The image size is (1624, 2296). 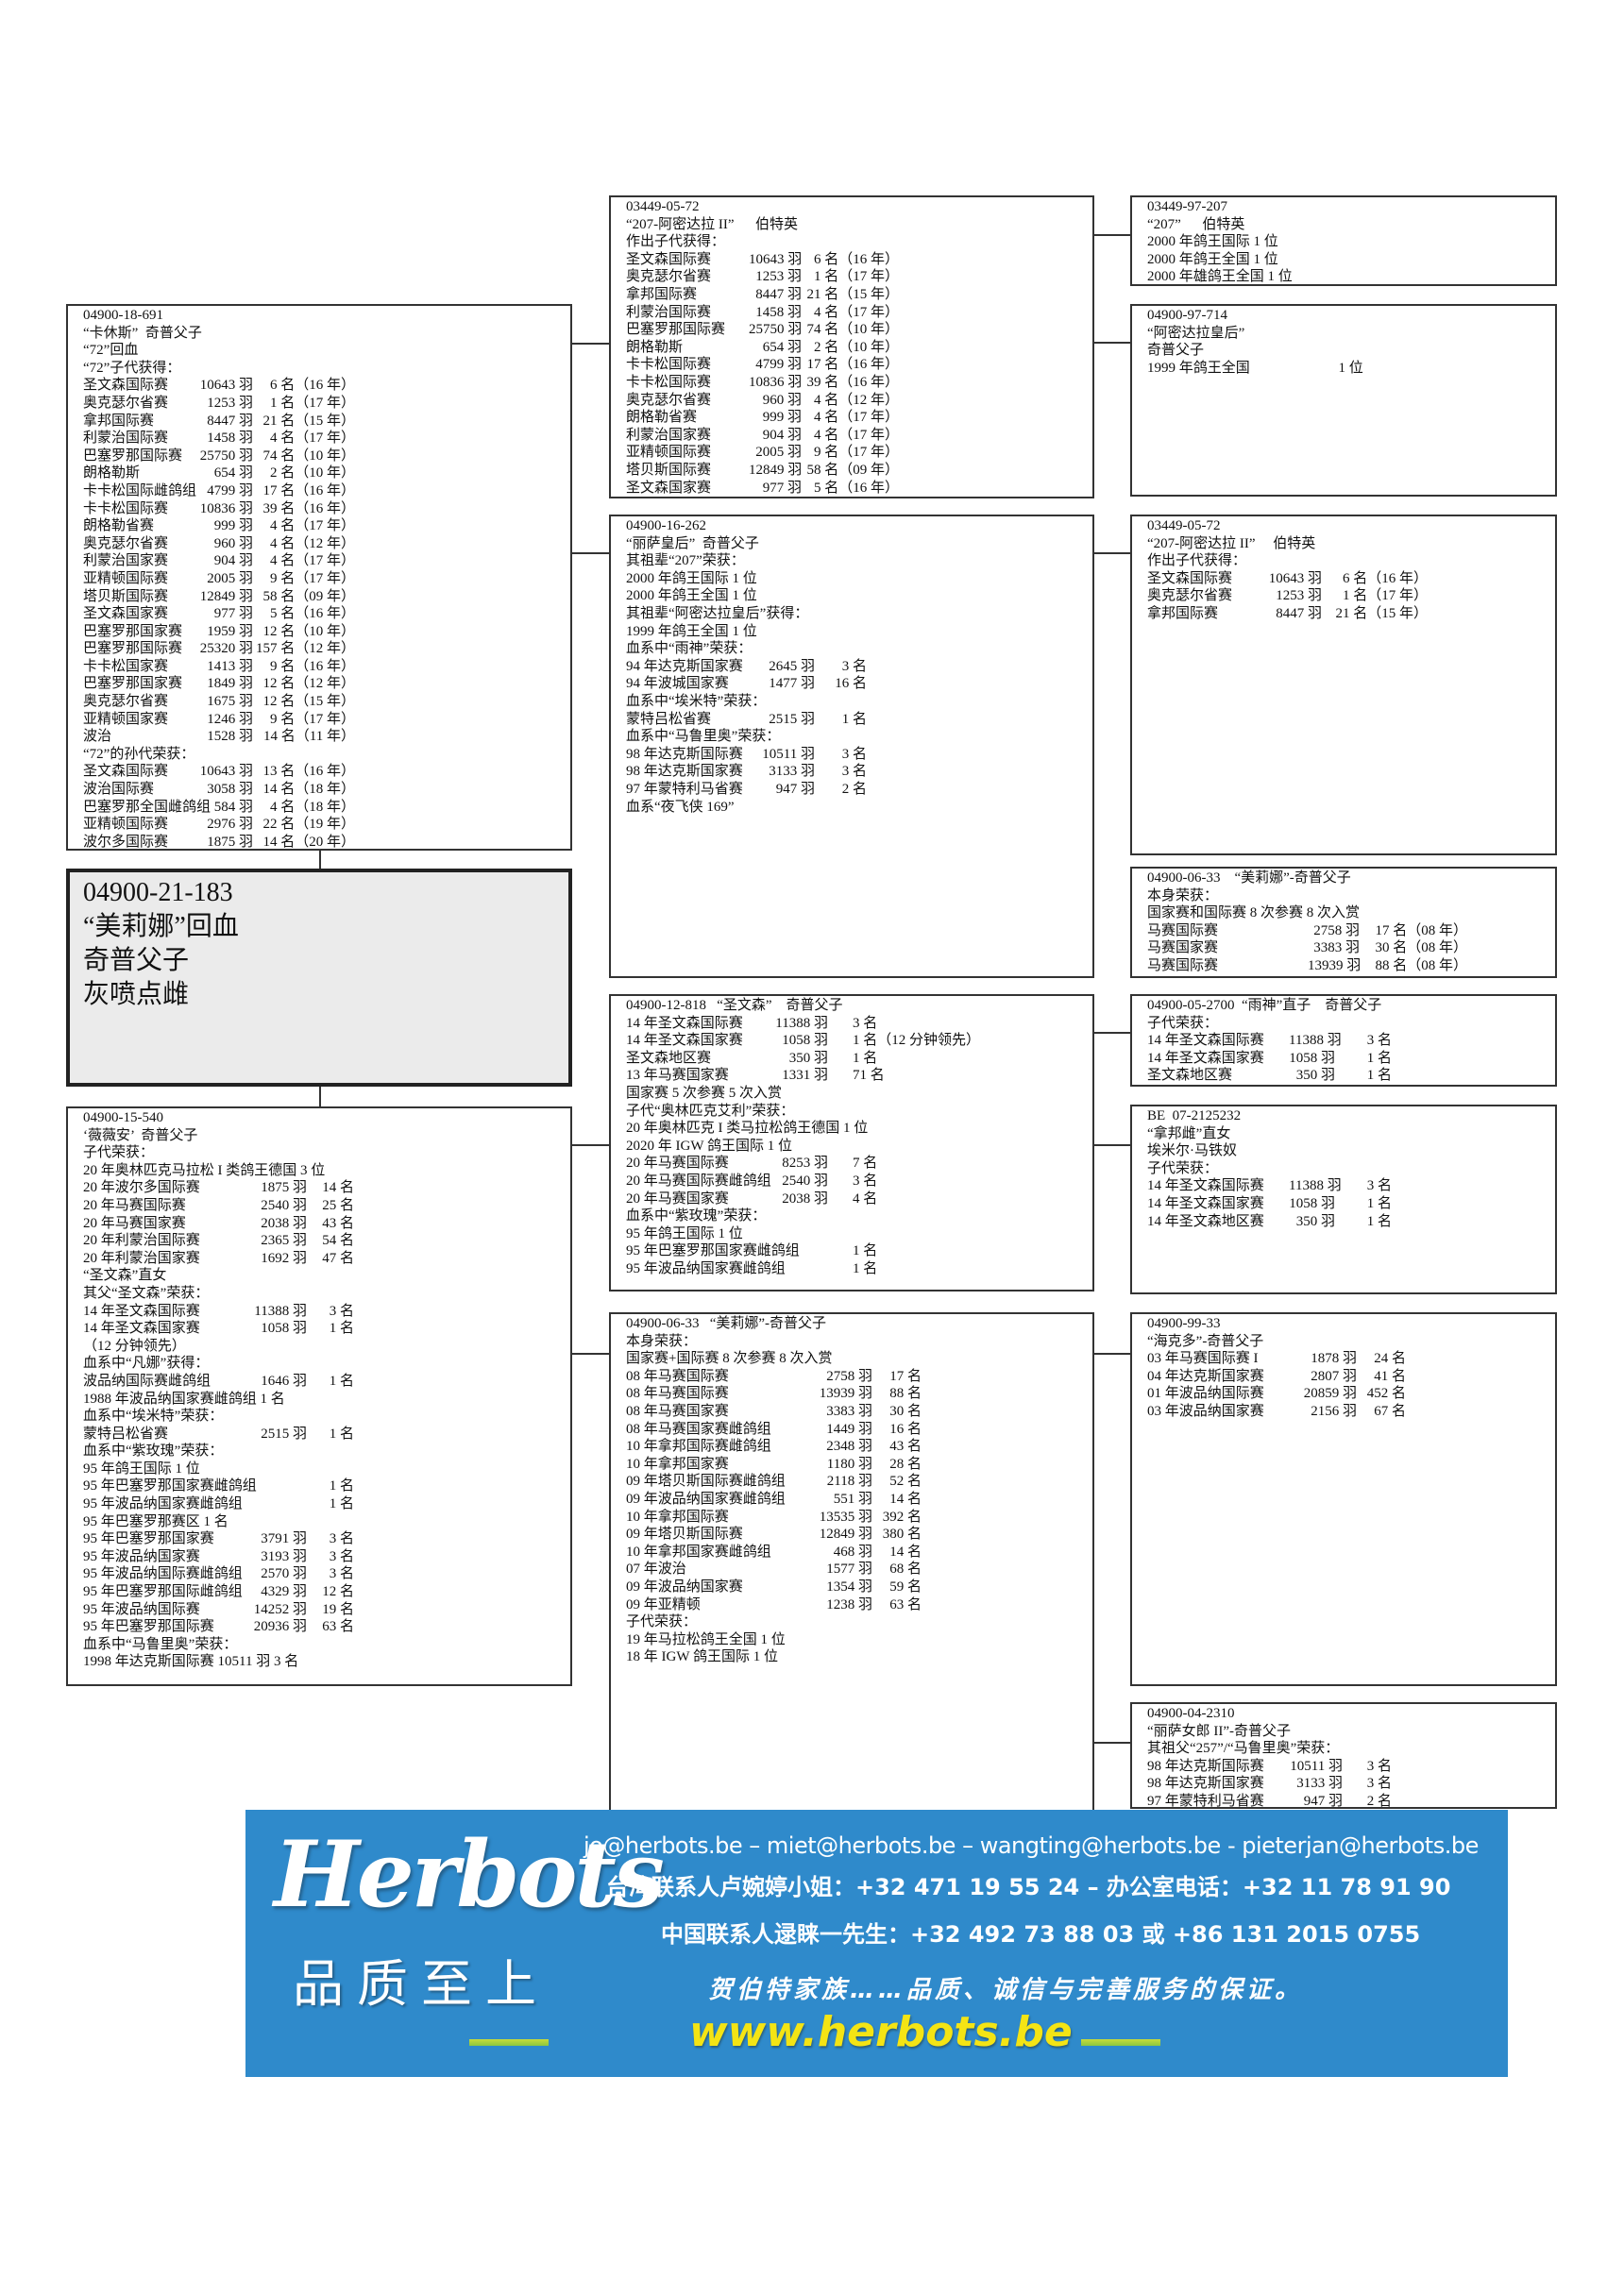 I want to click on race-name: 14 年圣文森国际赛, so click(x=141, y=1311).